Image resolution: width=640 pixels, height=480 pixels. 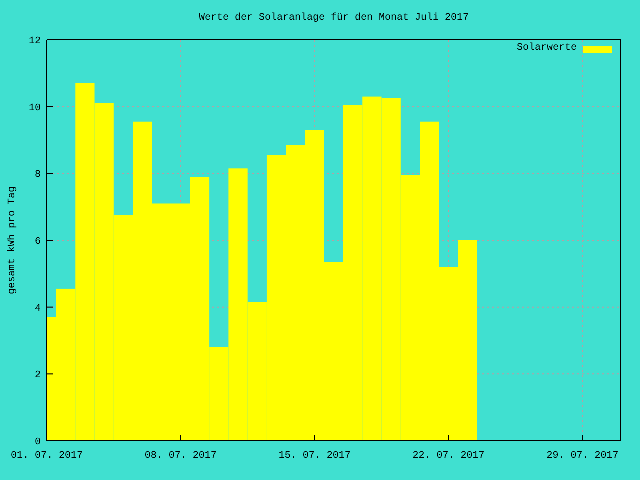 I want to click on y-tick-label: 2, so click(x=37, y=376).